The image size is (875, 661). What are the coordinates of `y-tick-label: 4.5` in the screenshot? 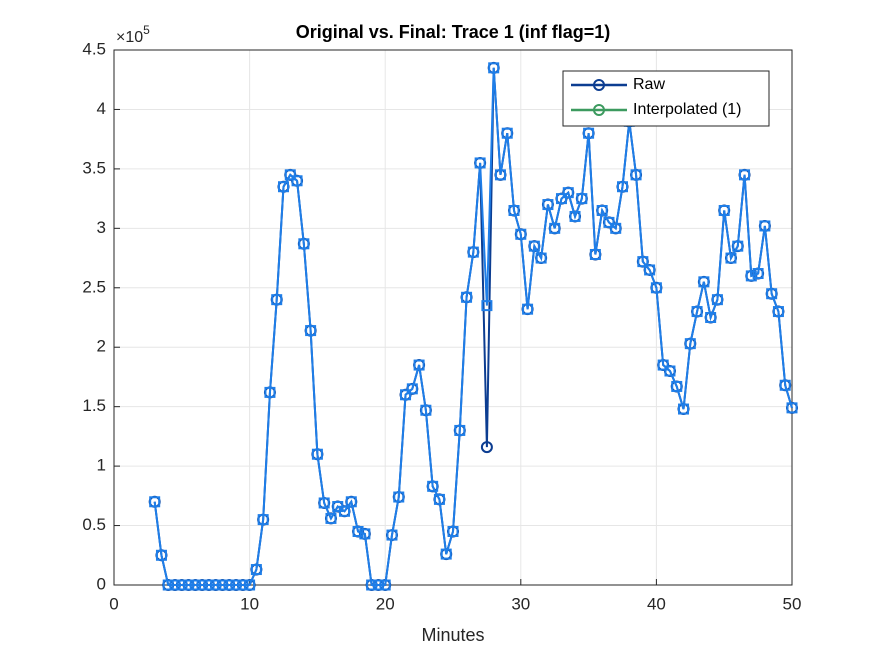 It's located at (94, 48).